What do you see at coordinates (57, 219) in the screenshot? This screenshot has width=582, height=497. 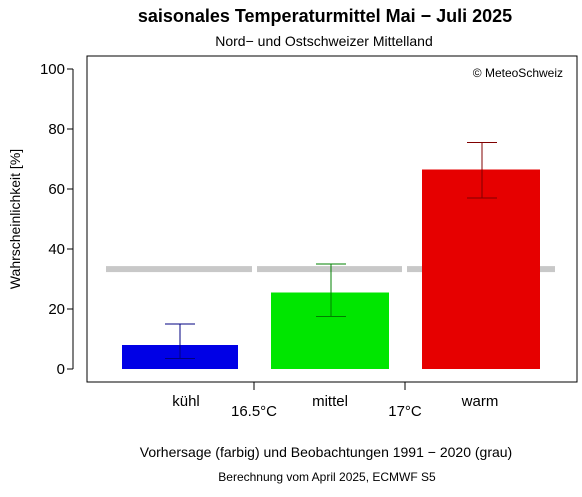 I see `y-axis: 0 20 40 60 80 100` at bounding box center [57, 219].